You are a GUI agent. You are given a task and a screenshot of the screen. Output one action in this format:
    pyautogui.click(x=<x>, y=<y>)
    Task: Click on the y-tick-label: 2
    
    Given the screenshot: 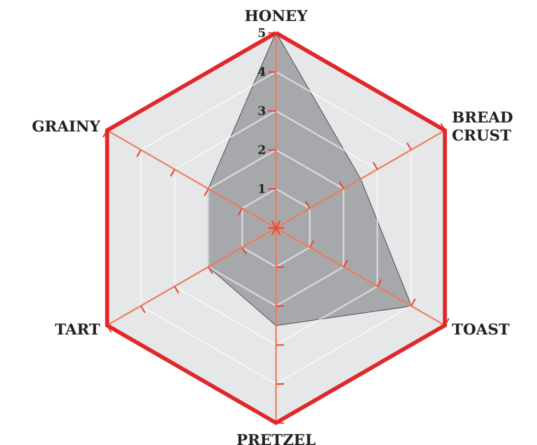 What is the action you would take?
    pyautogui.click(x=262, y=149)
    